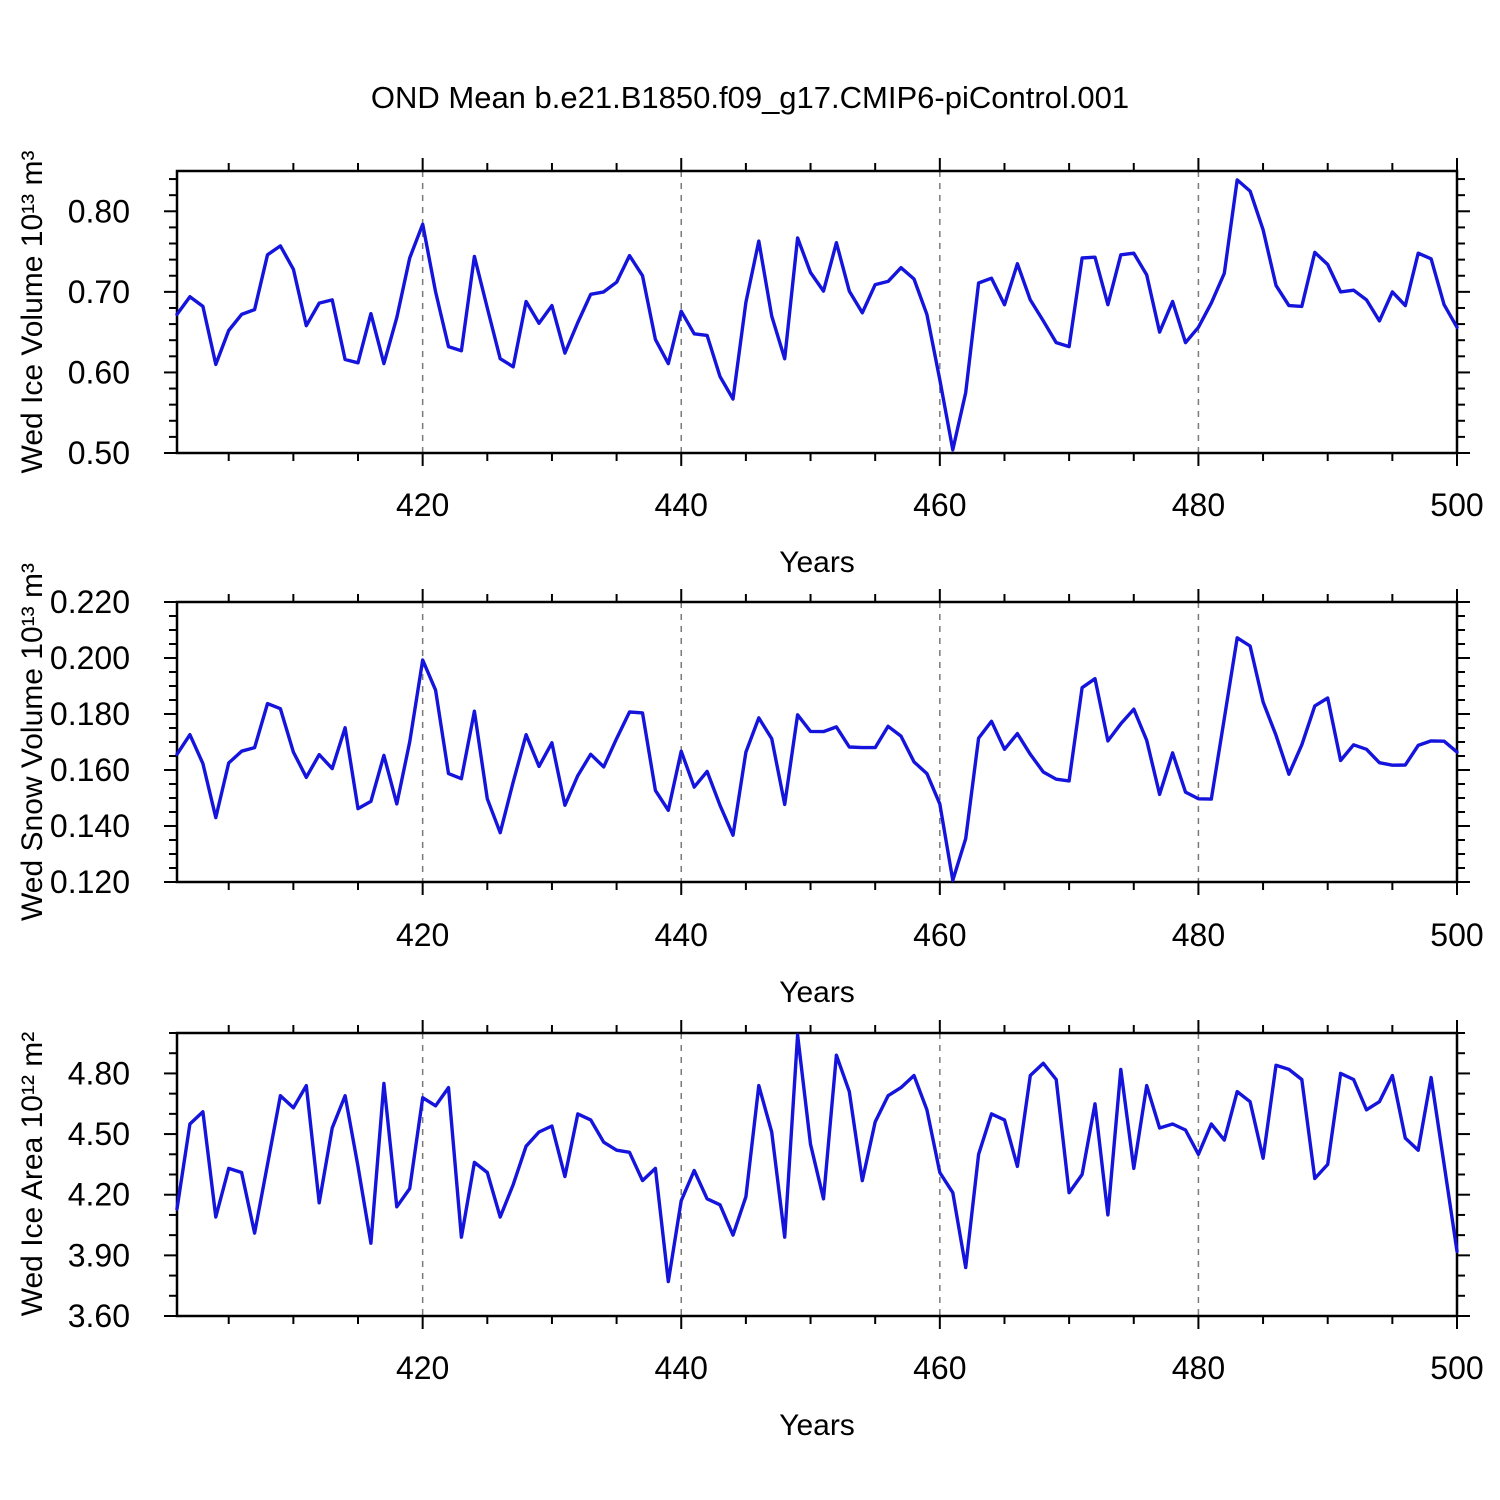 This screenshot has height=1500, width=1500. I want to click on panel2-xtick-label-500: 500, so click(1456, 935).